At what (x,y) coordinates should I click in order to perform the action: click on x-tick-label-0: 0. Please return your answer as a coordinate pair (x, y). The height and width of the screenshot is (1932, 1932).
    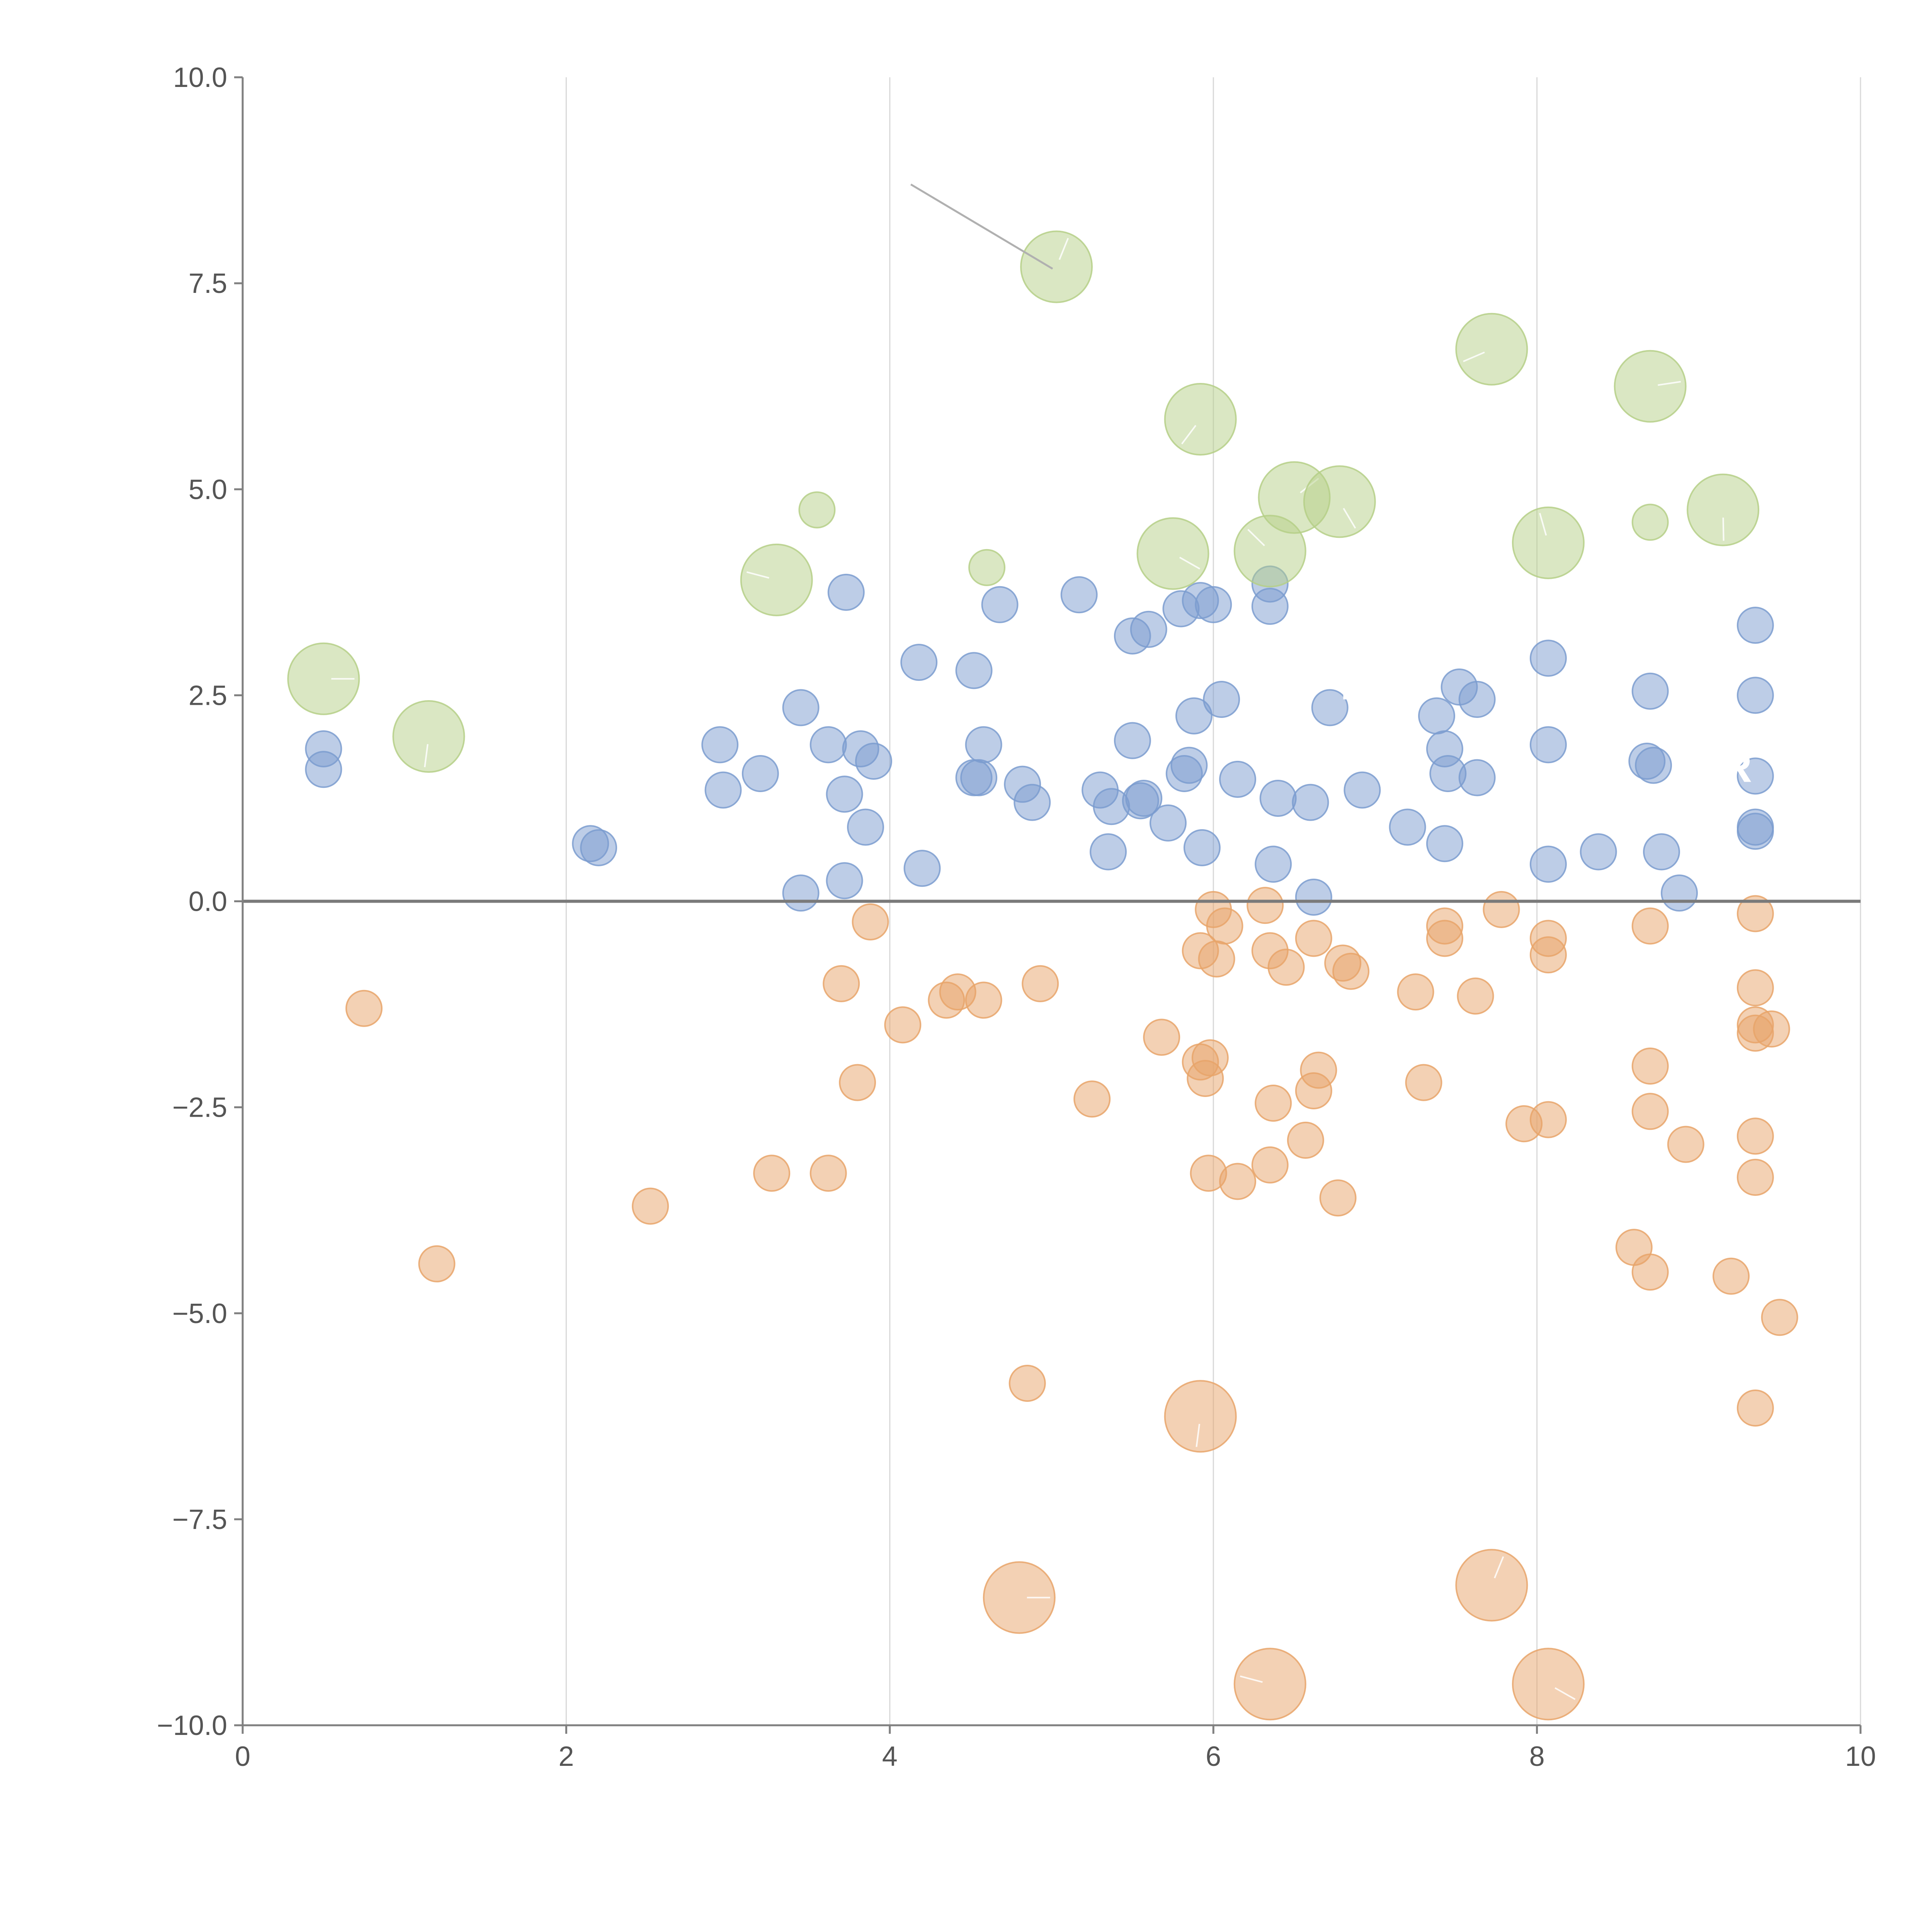
    Looking at the image, I should click on (243, 1756).